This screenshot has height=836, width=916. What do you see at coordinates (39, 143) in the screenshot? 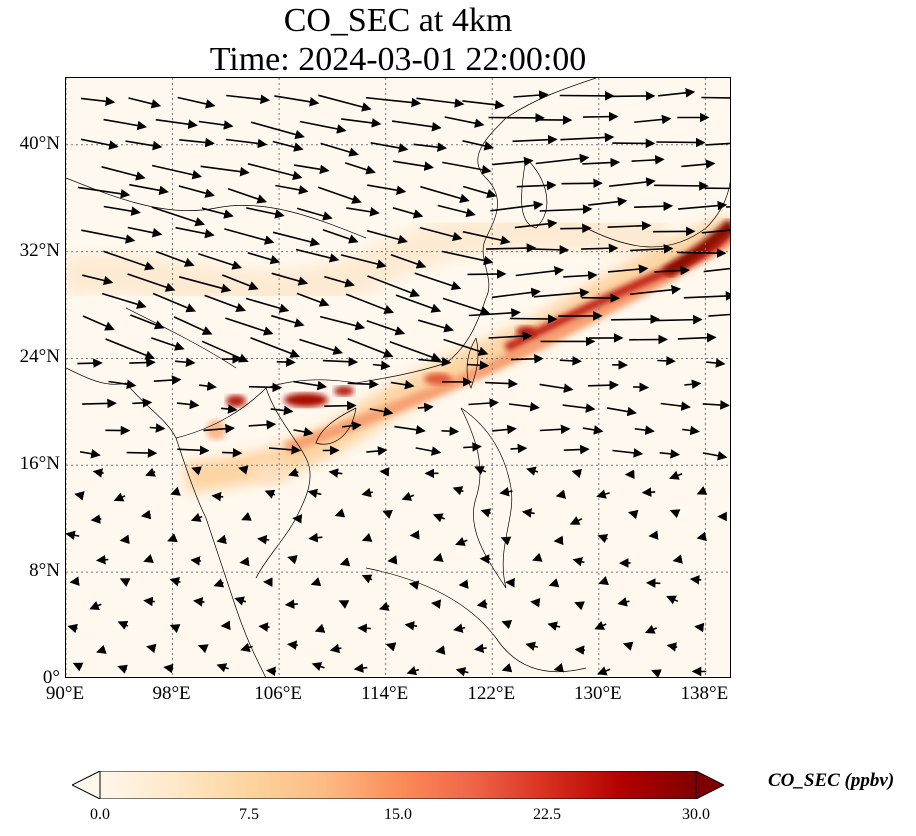
I see `lat-tick-label: 40°N` at bounding box center [39, 143].